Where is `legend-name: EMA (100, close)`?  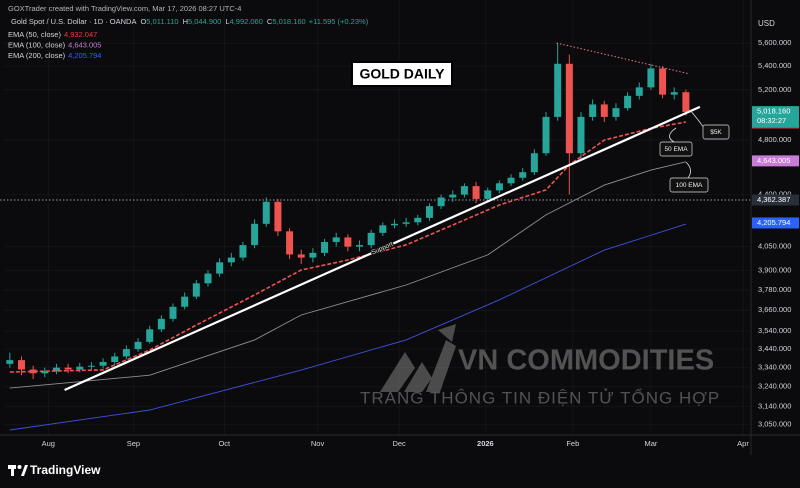
legend-name: EMA (100, close) is located at coordinates (37, 44).